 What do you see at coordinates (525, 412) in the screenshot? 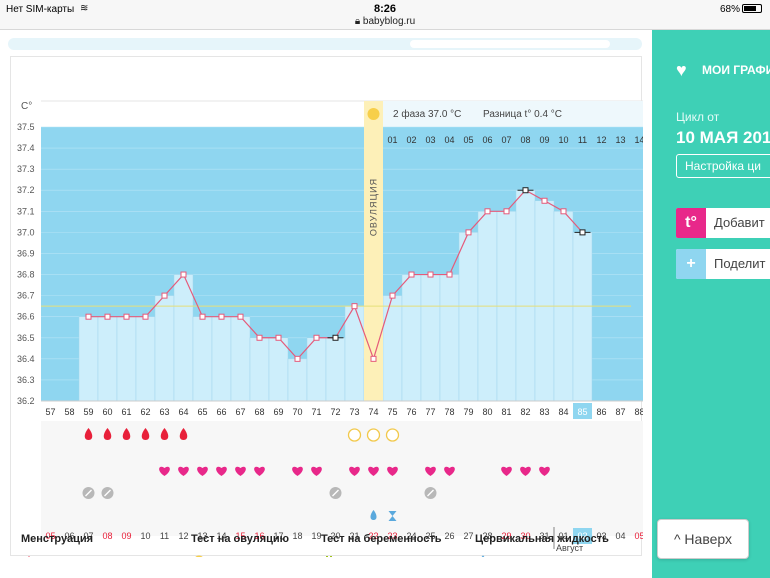
I see `cycle-day-label: 82` at bounding box center [525, 412].